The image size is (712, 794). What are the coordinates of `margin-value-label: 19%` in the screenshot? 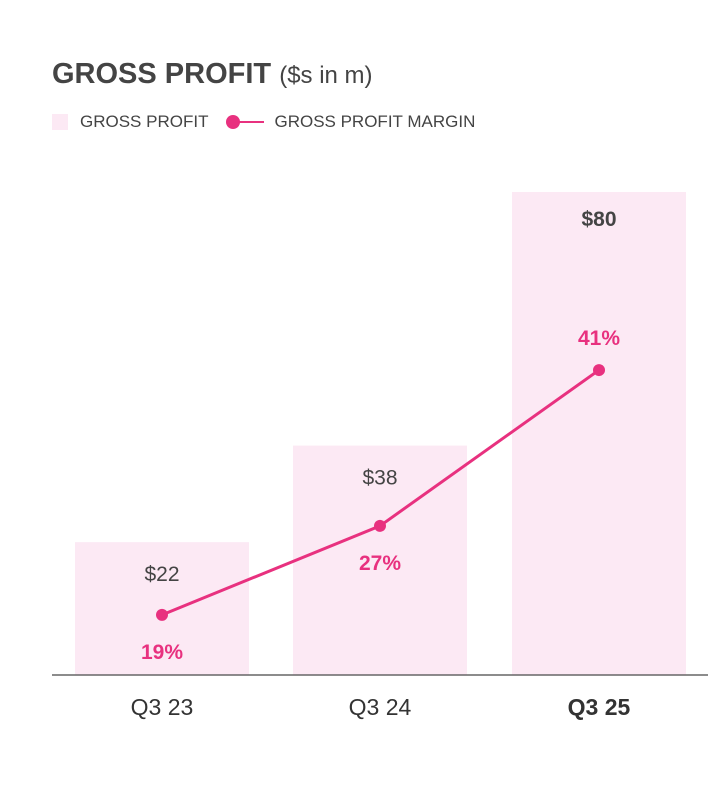 It's located at (162, 652).